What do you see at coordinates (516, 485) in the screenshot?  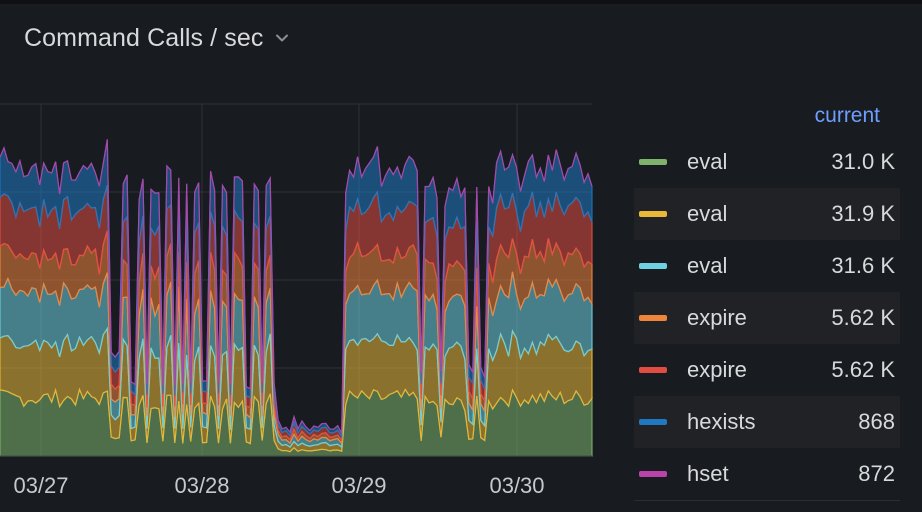 I see `x-tick-label: 03/30` at bounding box center [516, 485].